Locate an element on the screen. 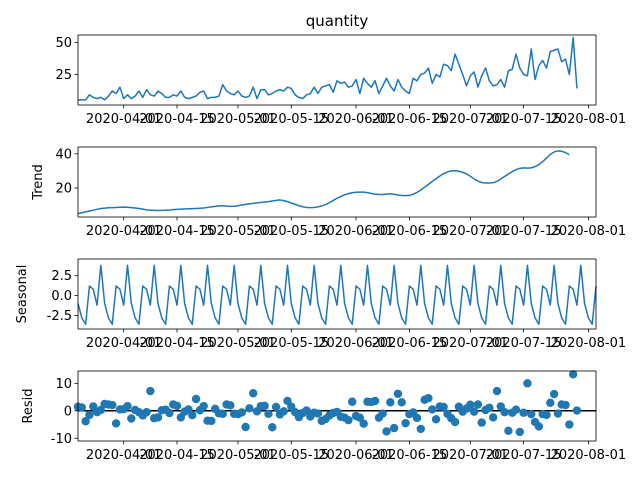 This screenshot has height=480, width=640. y-tick-label: 2.5 is located at coordinates (61, 276).